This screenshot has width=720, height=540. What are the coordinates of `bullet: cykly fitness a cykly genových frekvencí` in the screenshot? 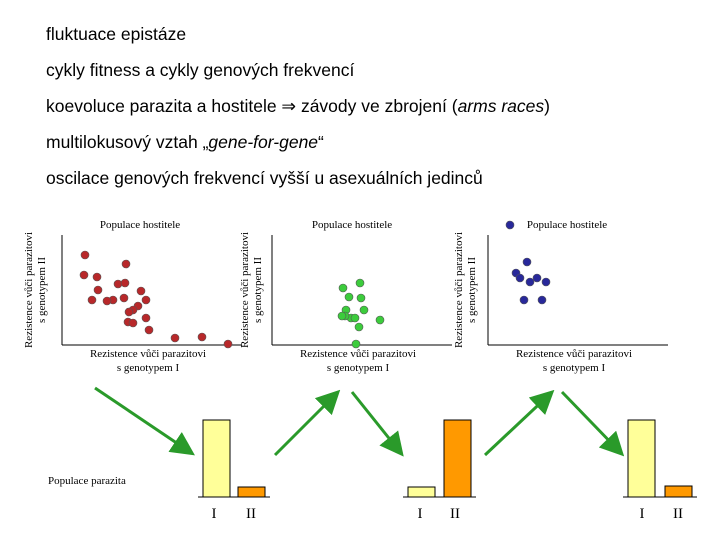 It's located at (200, 70).